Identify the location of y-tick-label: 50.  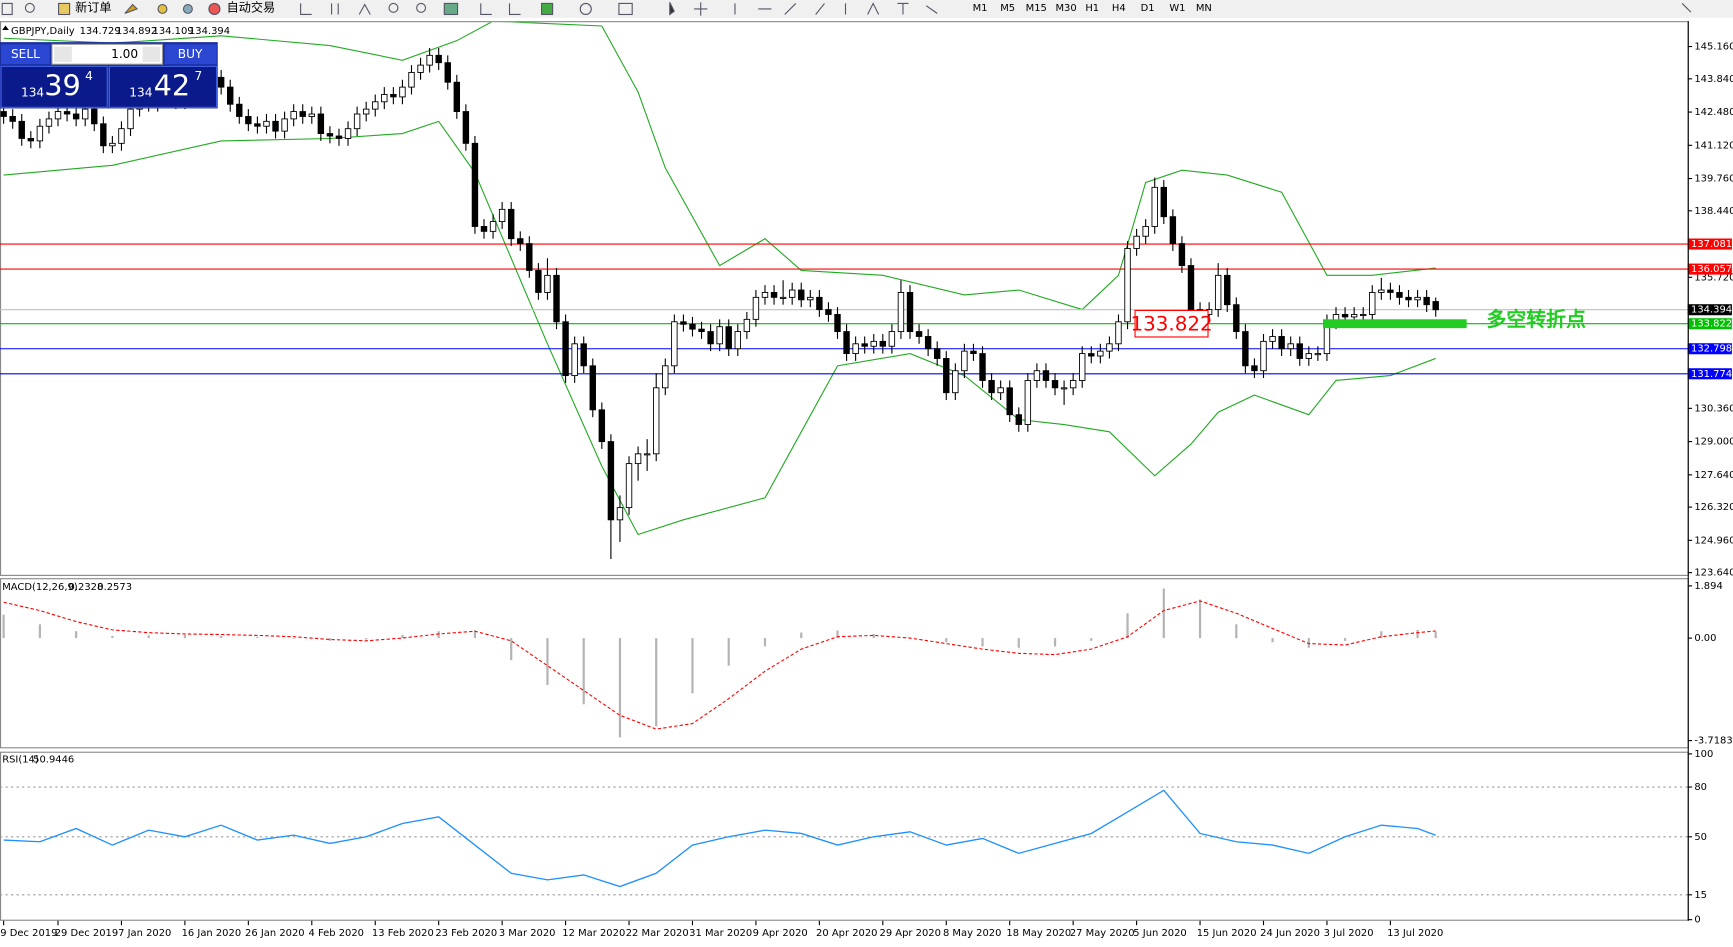
(1700, 837).